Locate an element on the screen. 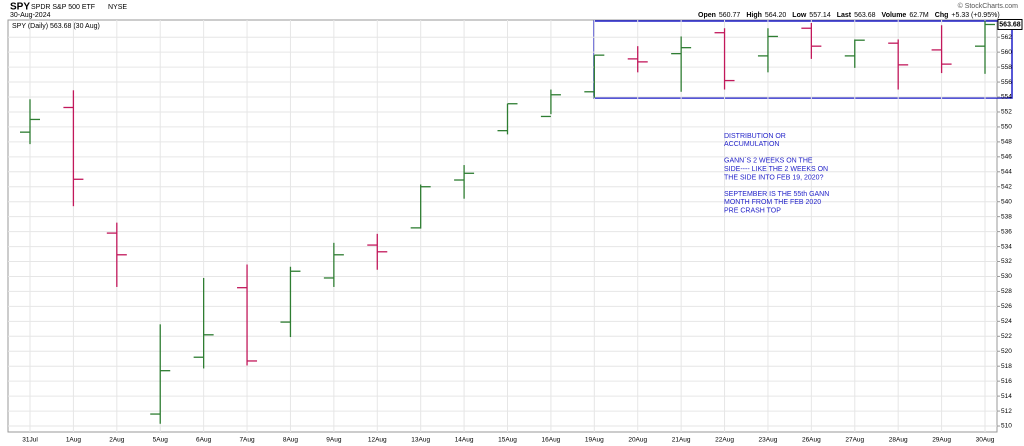  last-price-box is located at coordinates (1010, 24).